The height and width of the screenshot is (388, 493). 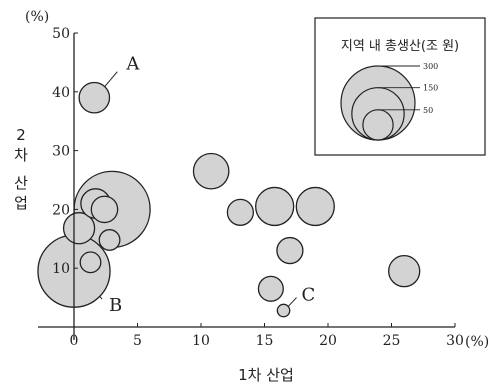 I want to click on point-label-b: B, so click(x=115, y=305).